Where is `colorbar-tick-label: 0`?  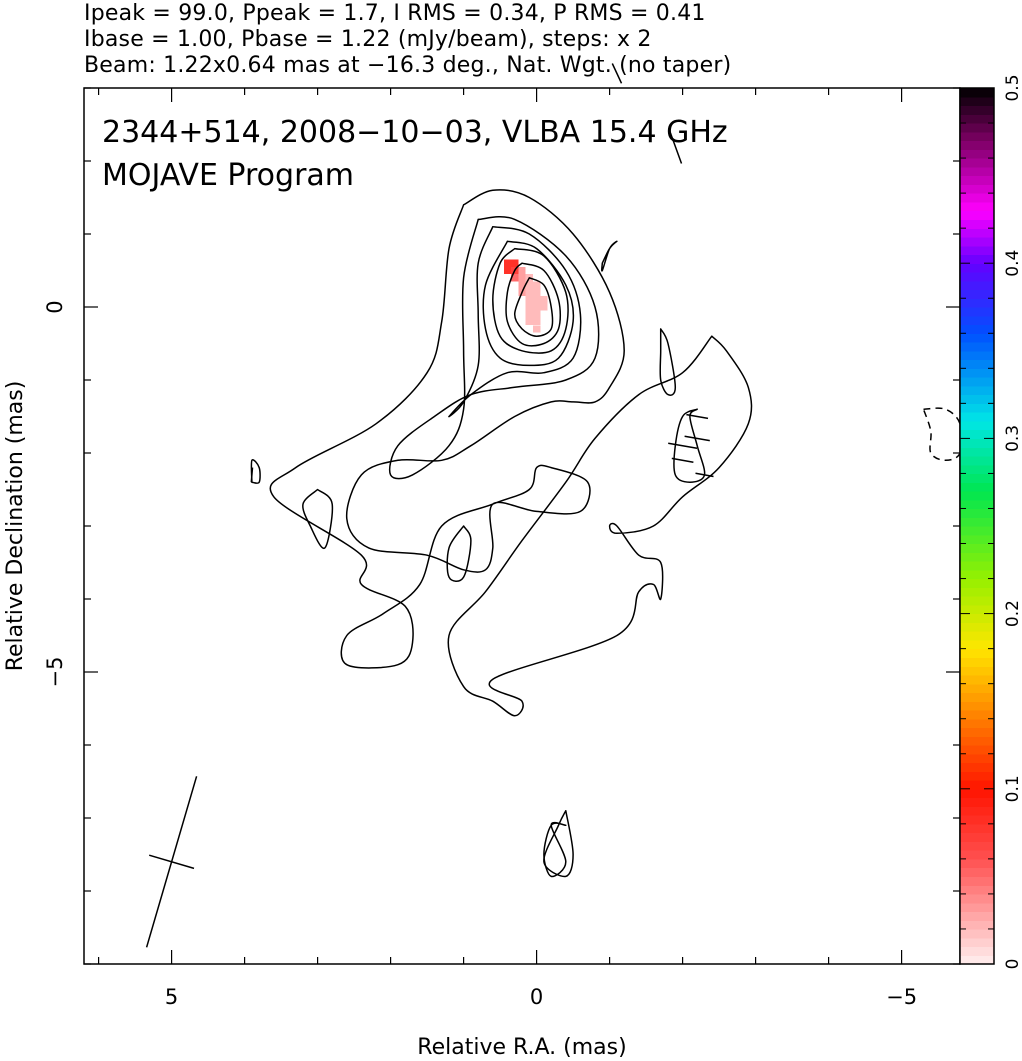 colorbar-tick-label: 0 is located at coordinates (1012, 964).